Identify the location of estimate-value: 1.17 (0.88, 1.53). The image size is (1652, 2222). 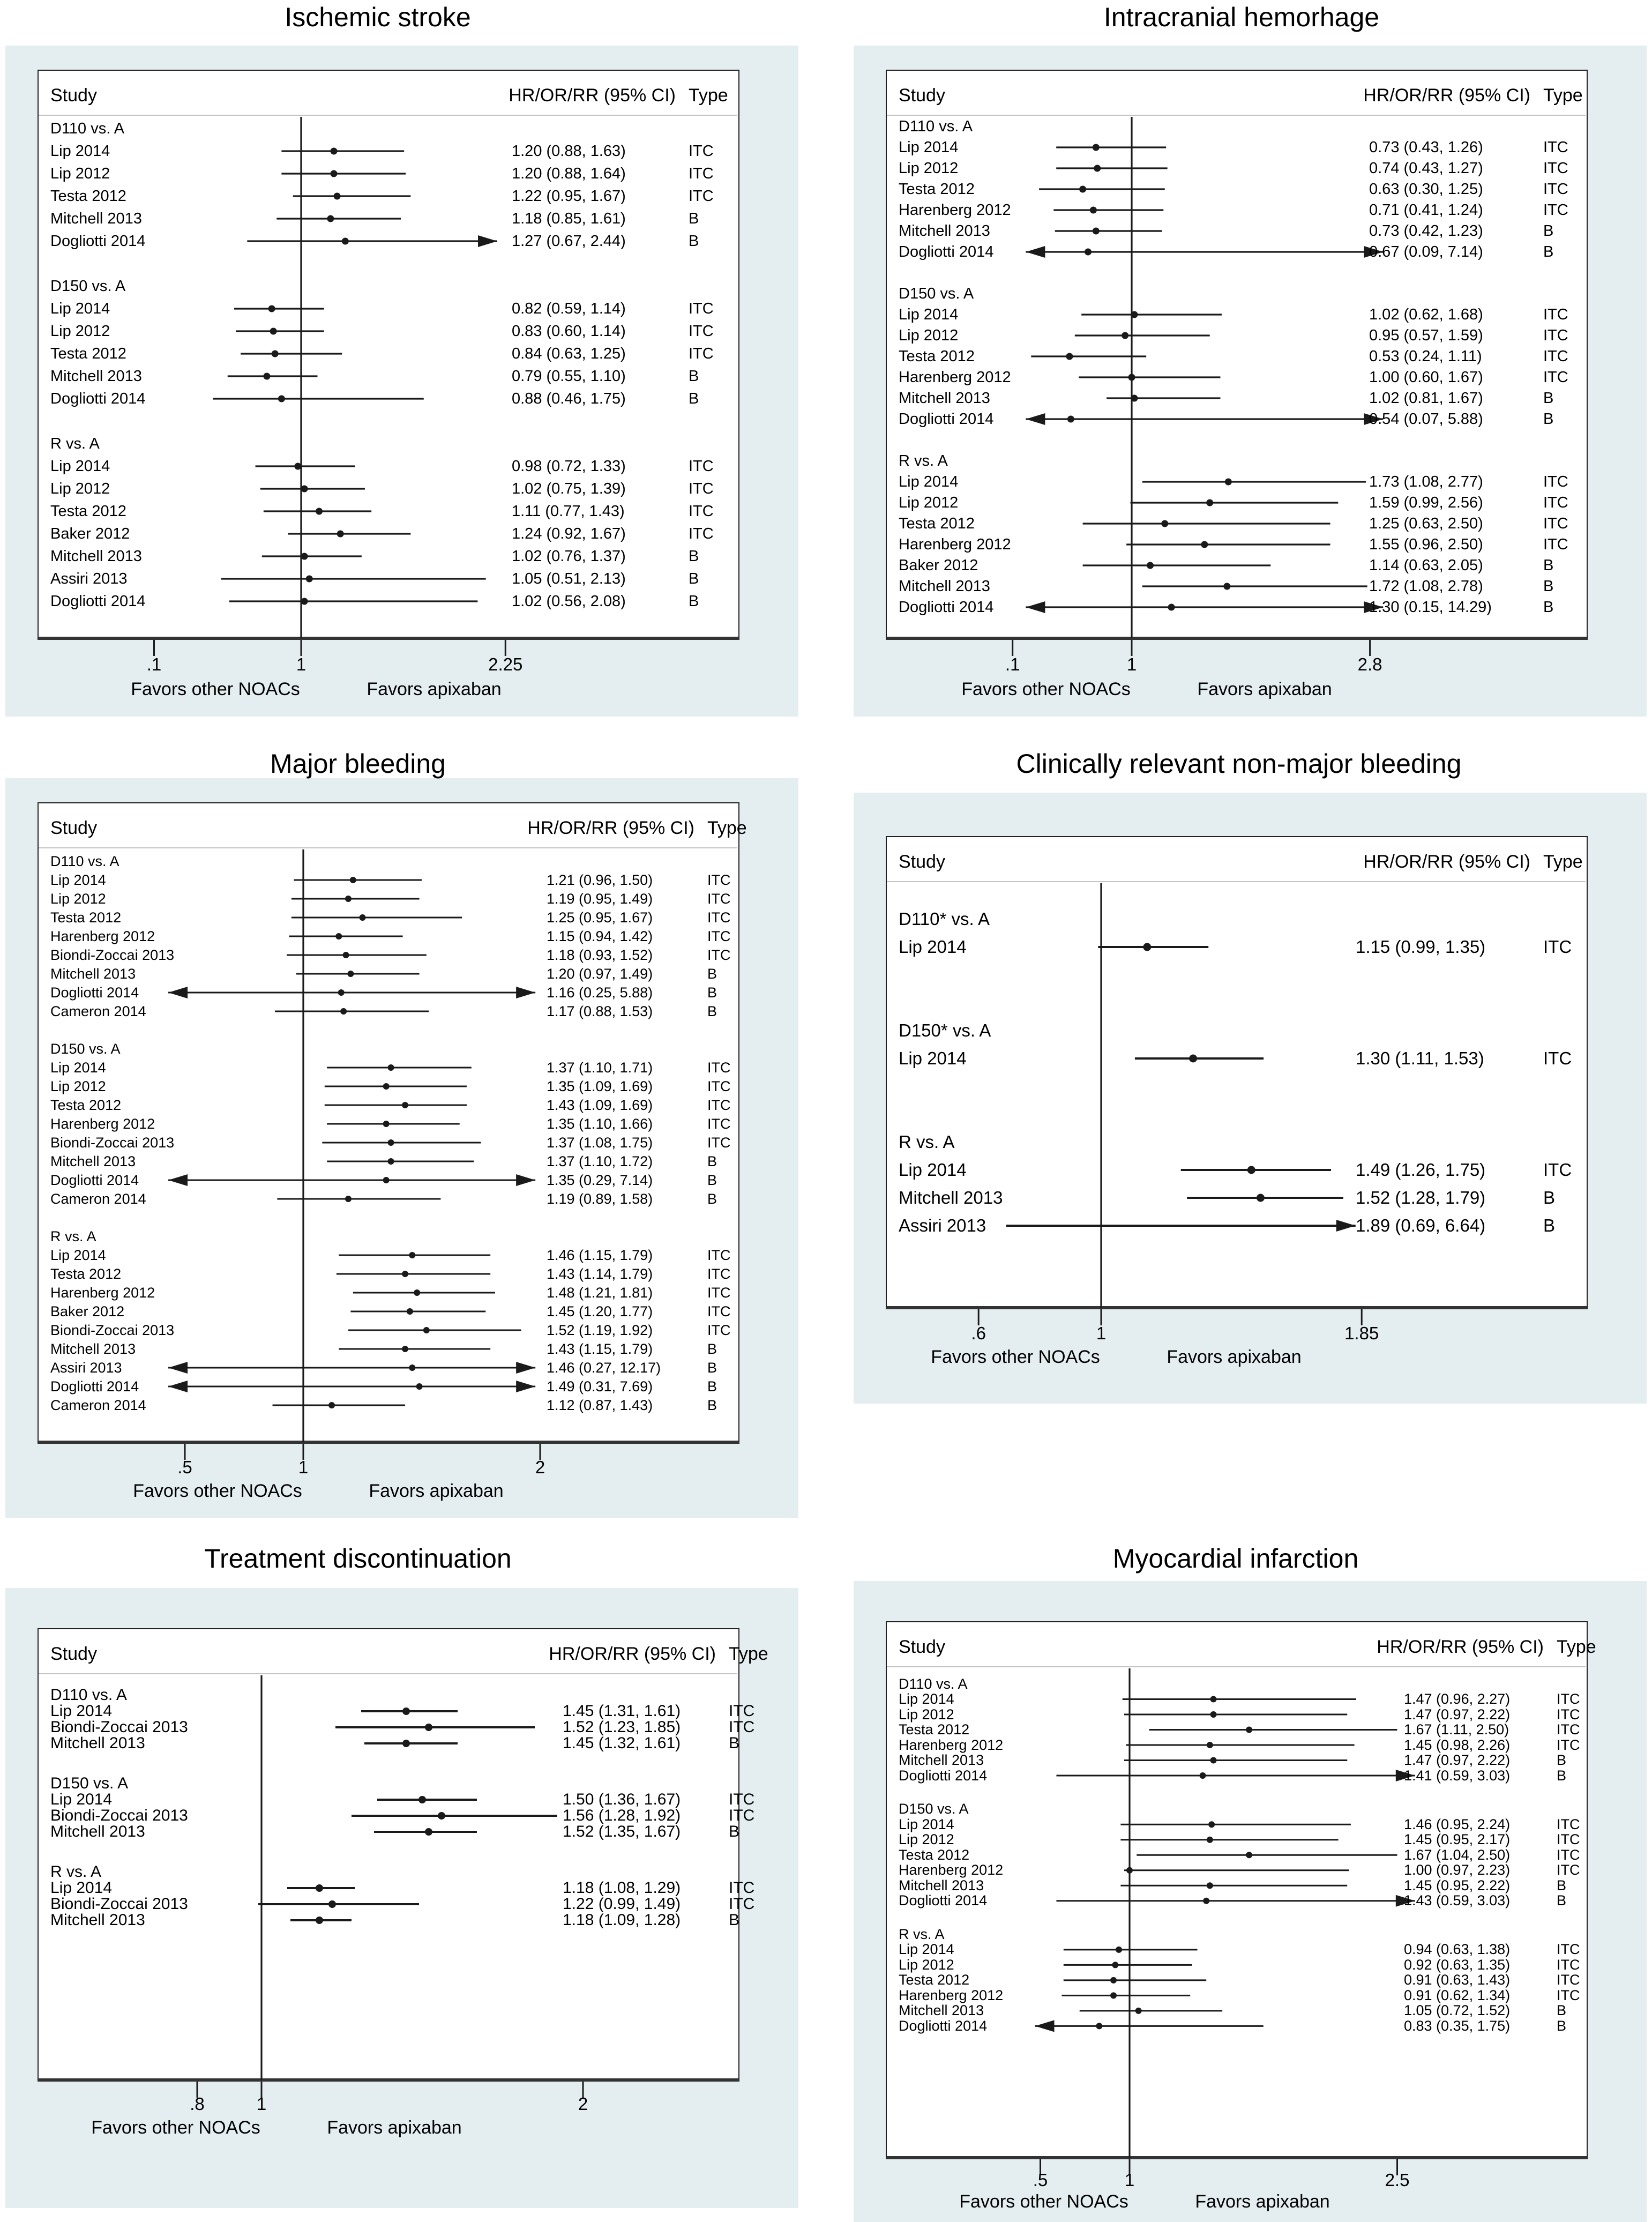
(600, 1011).